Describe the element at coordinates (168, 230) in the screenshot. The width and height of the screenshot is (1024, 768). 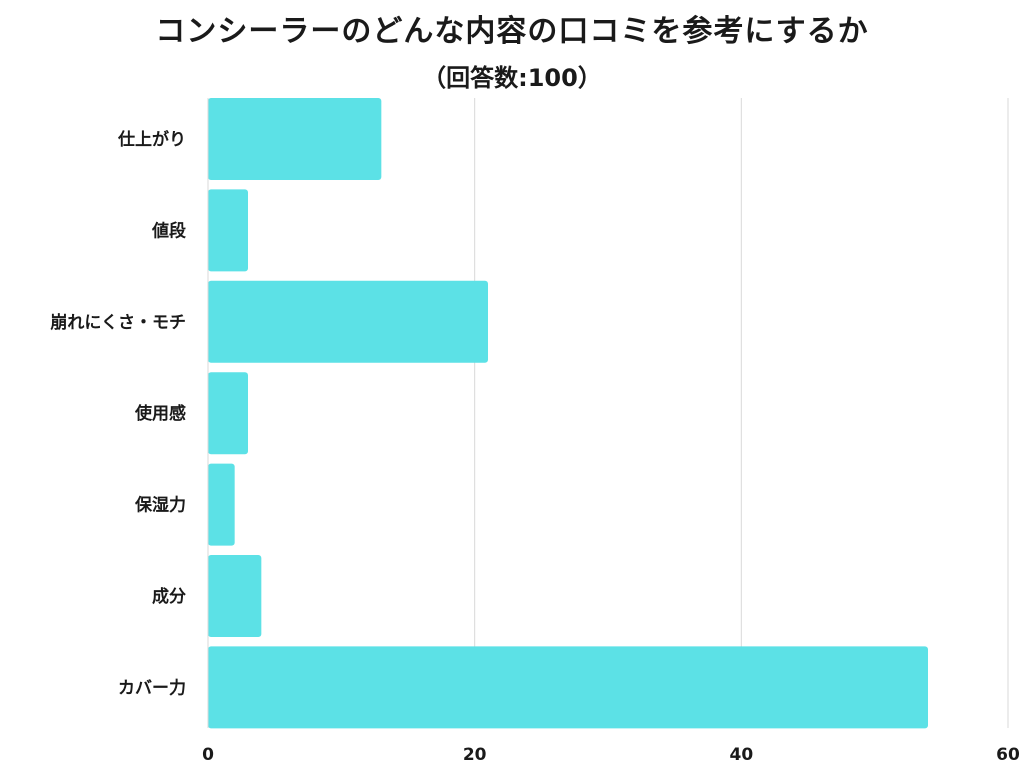
I see `category-label: 値段` at that location.